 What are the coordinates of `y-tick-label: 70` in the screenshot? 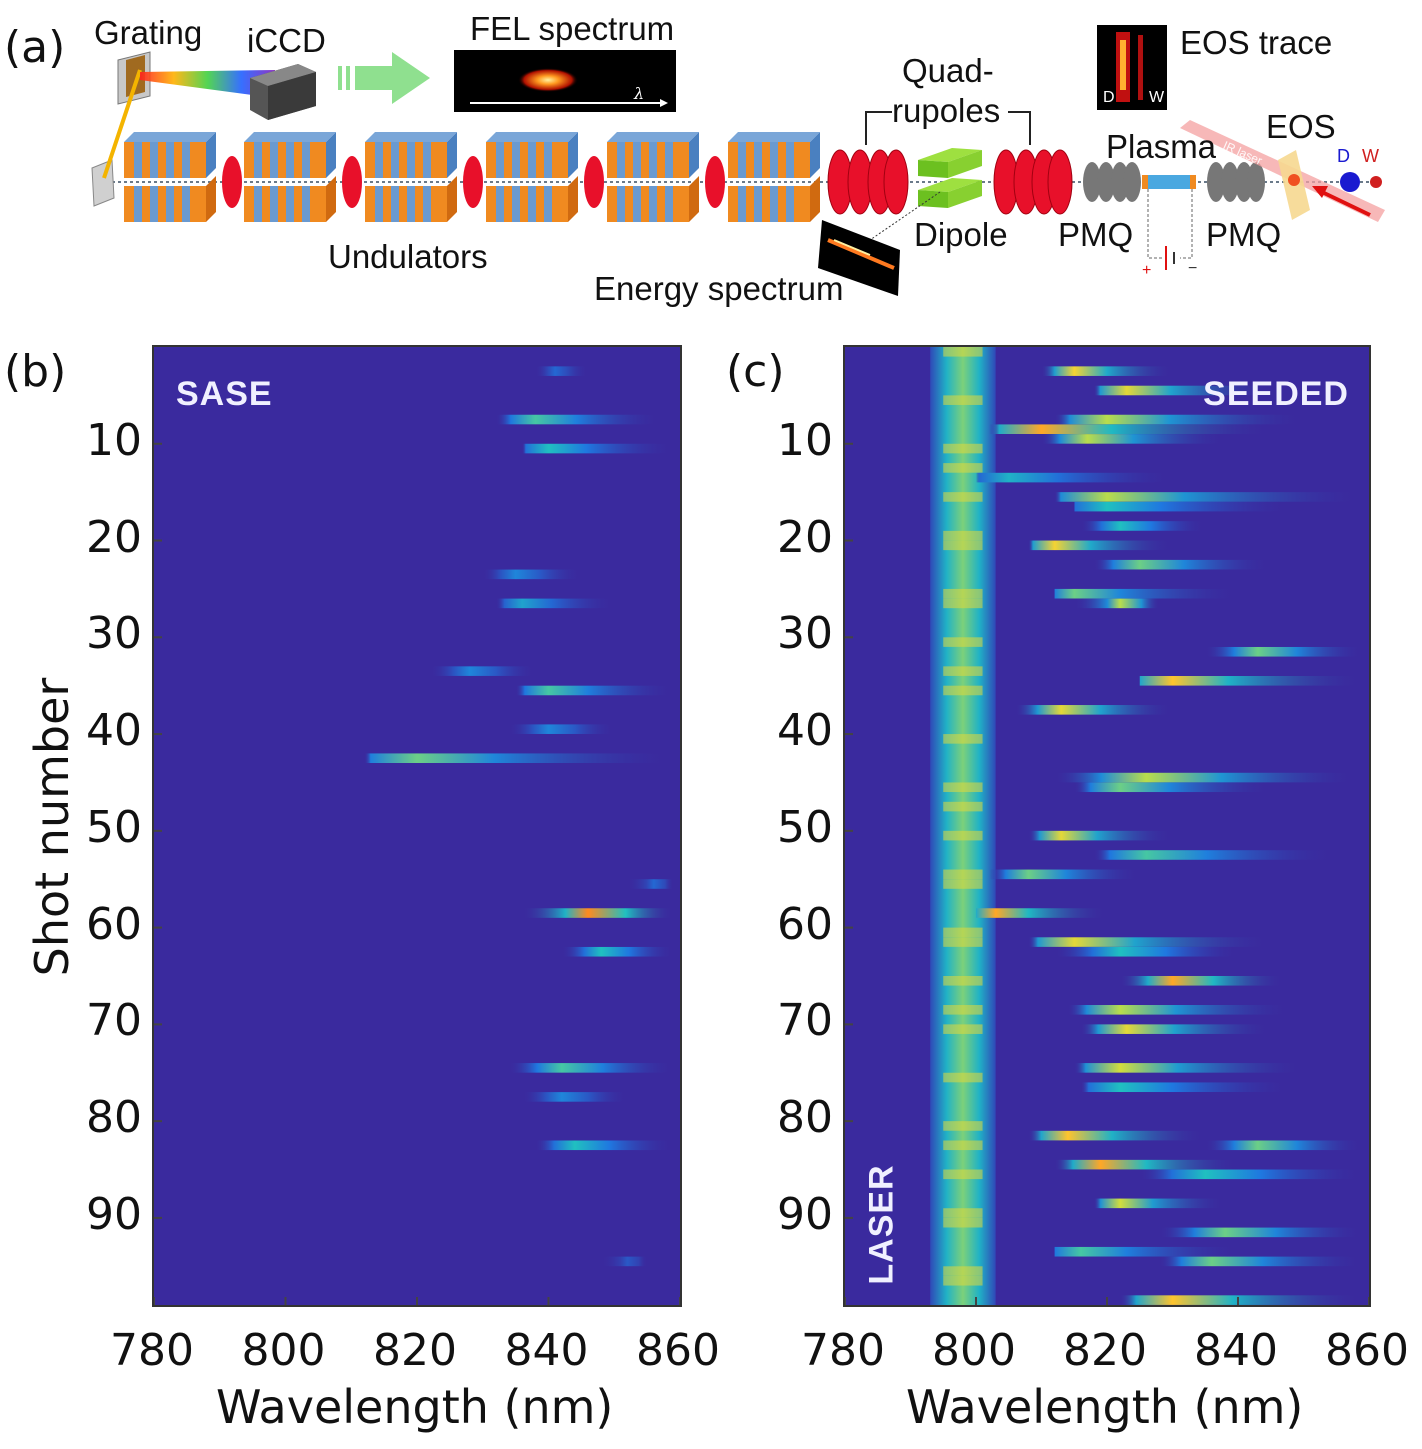 It's located at (805, 1021).